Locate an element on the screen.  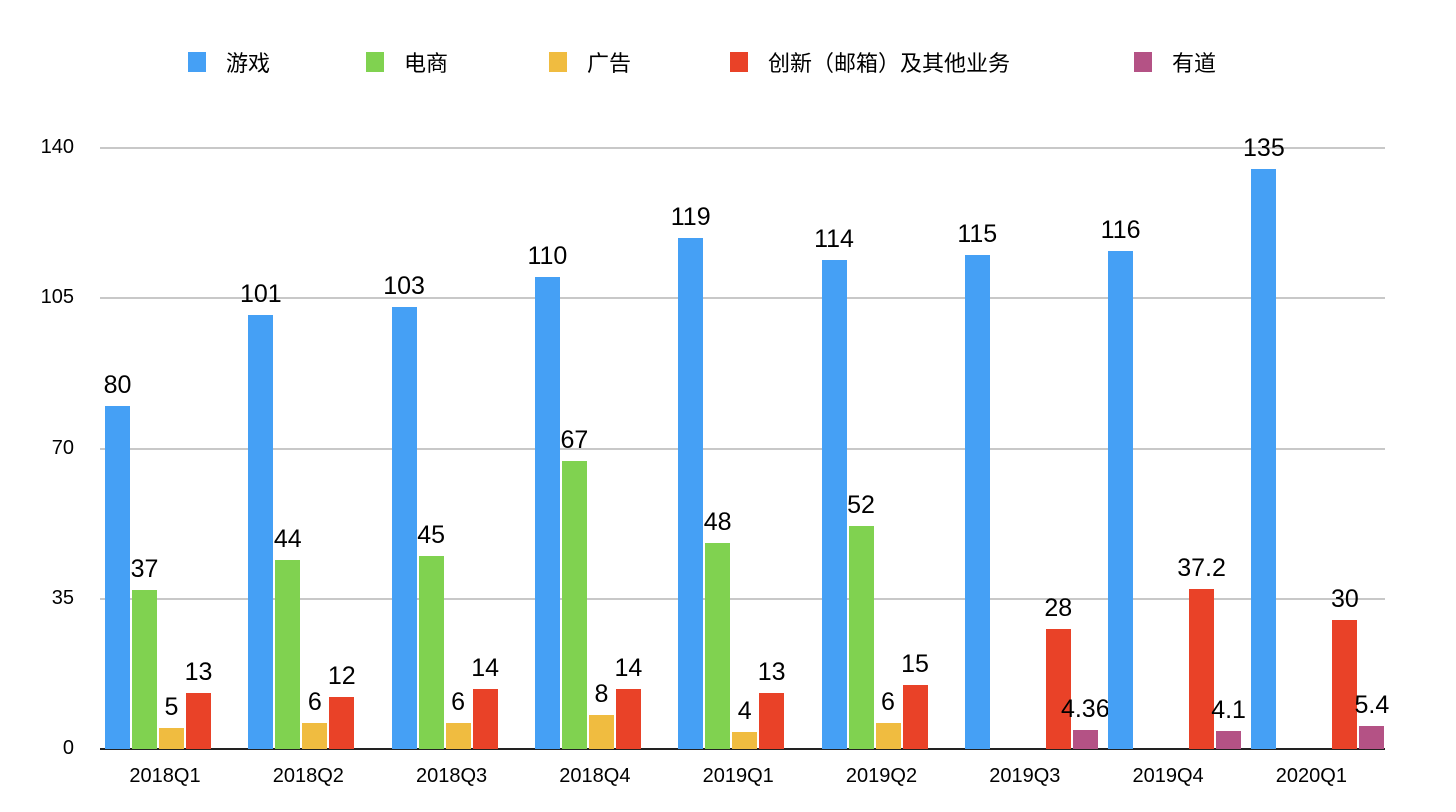
bar-value-label: 52 is located at coordinates (861, 504).